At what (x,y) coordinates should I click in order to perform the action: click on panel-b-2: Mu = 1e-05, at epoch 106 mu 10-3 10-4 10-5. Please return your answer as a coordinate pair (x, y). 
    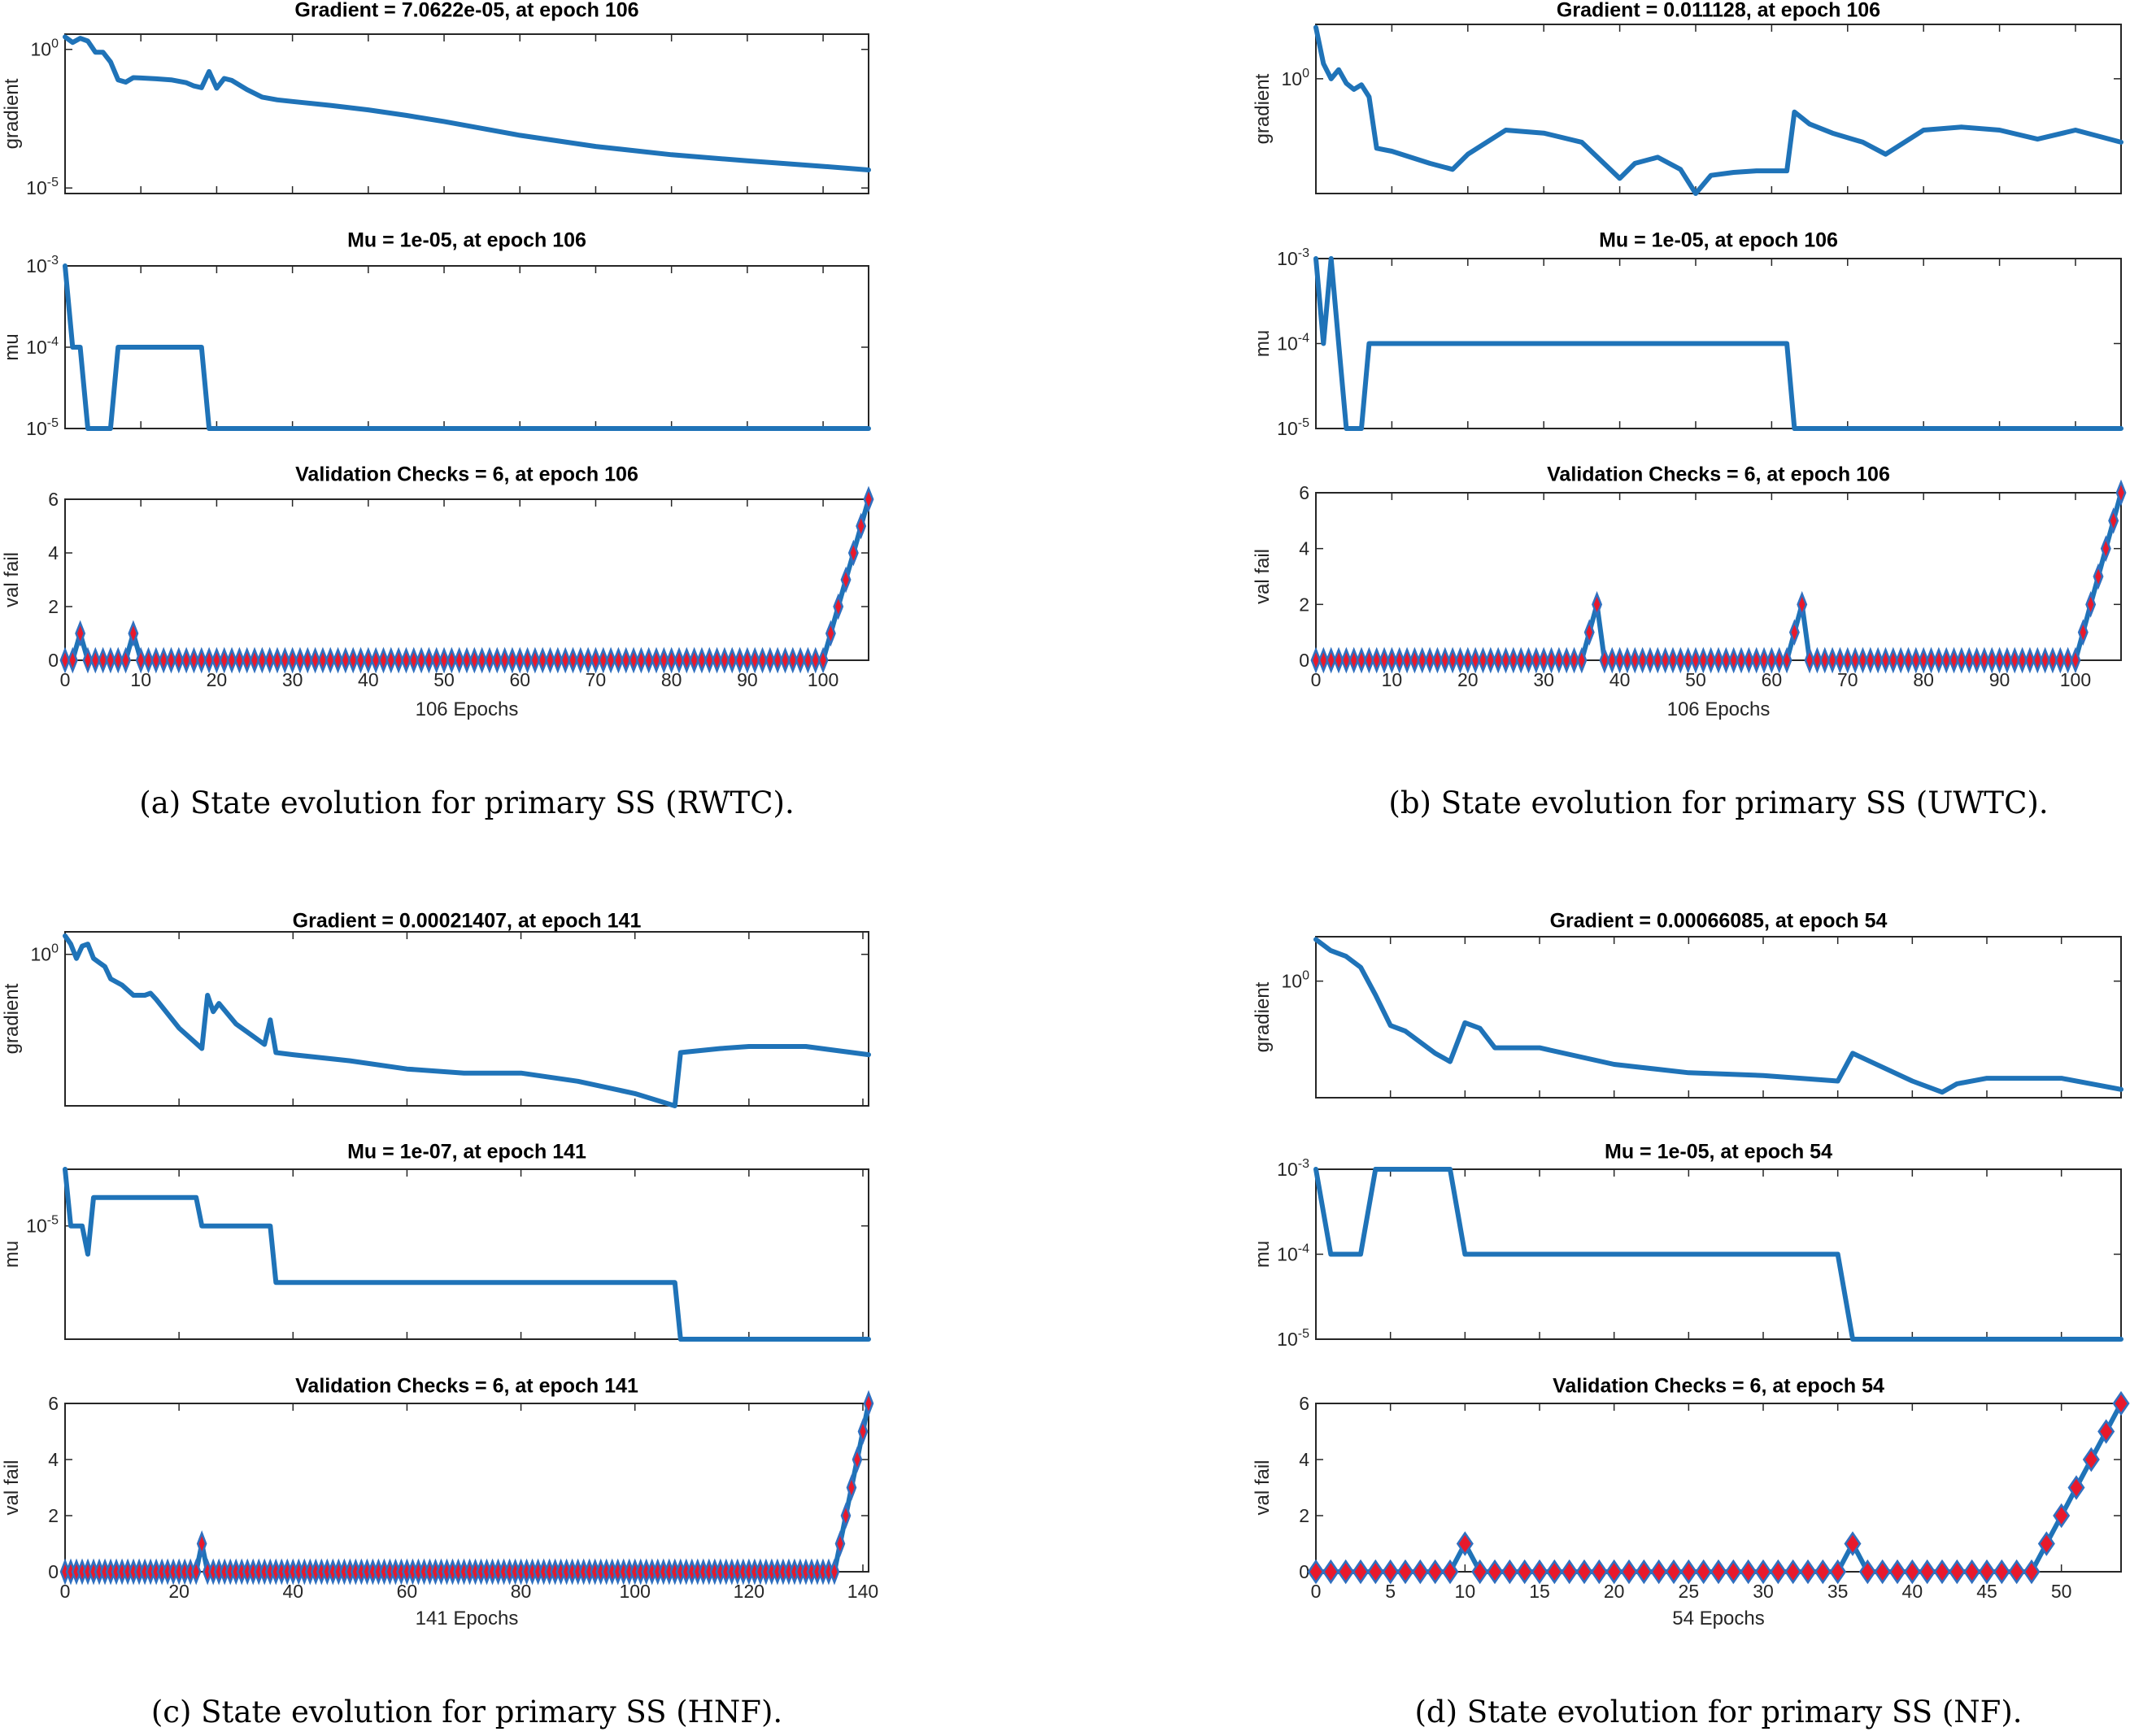
    Looking at the image, I should click on (1687, 334).